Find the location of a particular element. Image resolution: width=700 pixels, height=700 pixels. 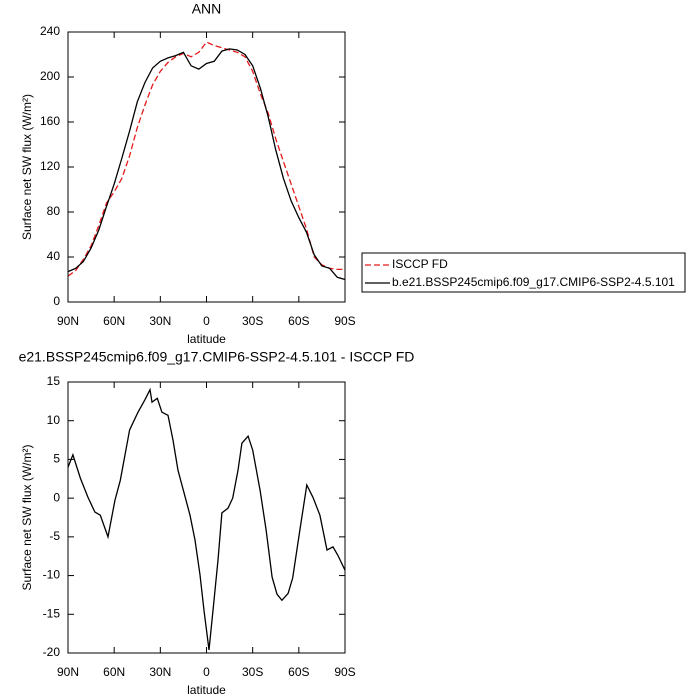

y-tick-label: 40 is located at coordinates (54, 256).